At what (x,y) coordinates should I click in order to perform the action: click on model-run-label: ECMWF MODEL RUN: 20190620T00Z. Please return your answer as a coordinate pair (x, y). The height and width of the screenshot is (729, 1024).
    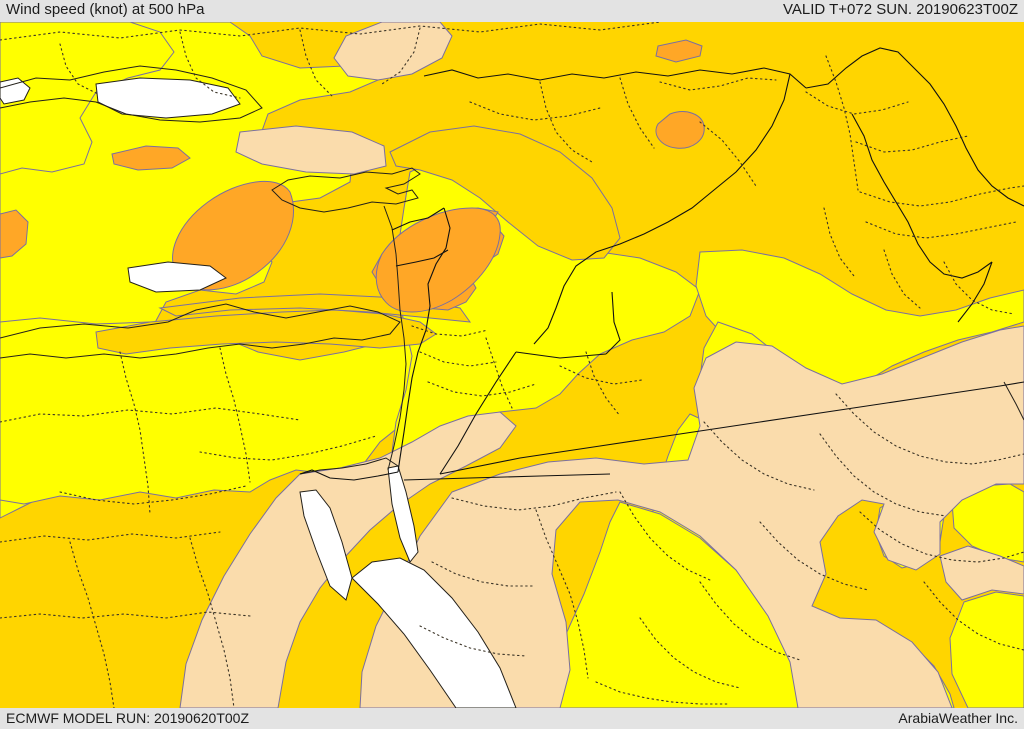
    Looking at the image, I should click on (127, 718).